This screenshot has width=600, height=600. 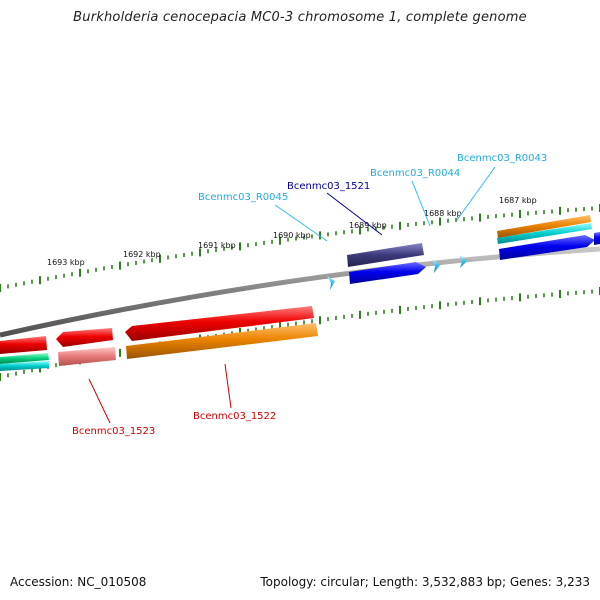 What do you see at coordinates (544, 233) in the screenshot?
I see `gene-teal-upper` at bounding box center [544, 233].